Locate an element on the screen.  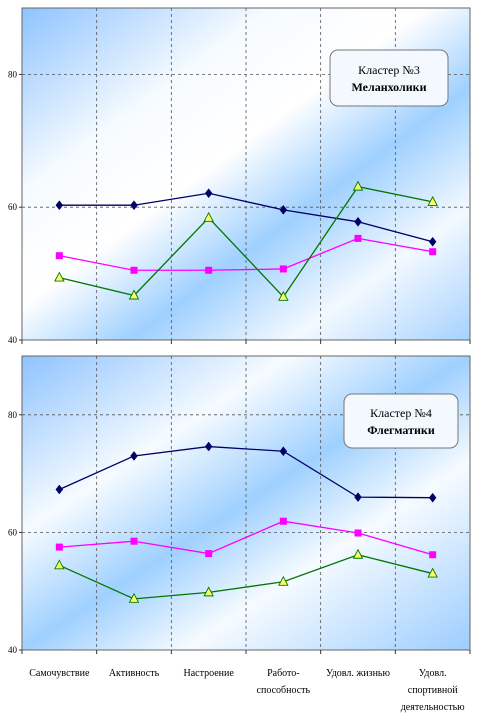
x-category-label: Самочувствие is located at coordinates (59, 673).